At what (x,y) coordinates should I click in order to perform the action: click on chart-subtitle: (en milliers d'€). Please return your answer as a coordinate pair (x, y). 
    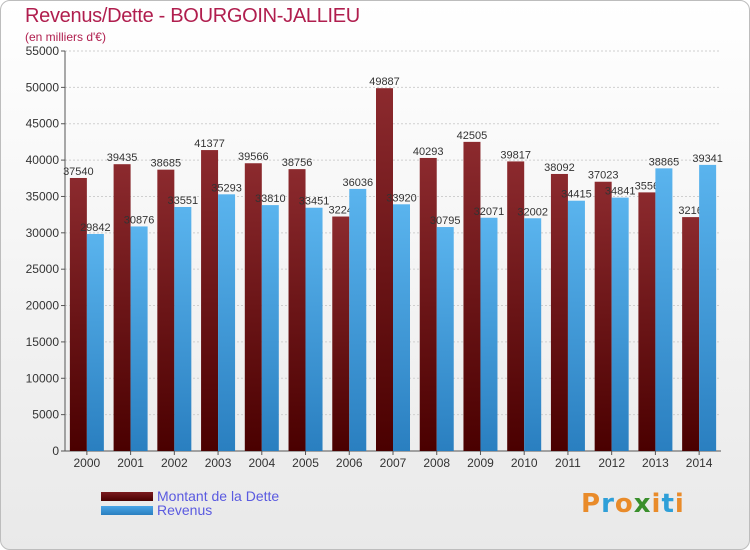
    Looking at the image, I should click on (65, 37).